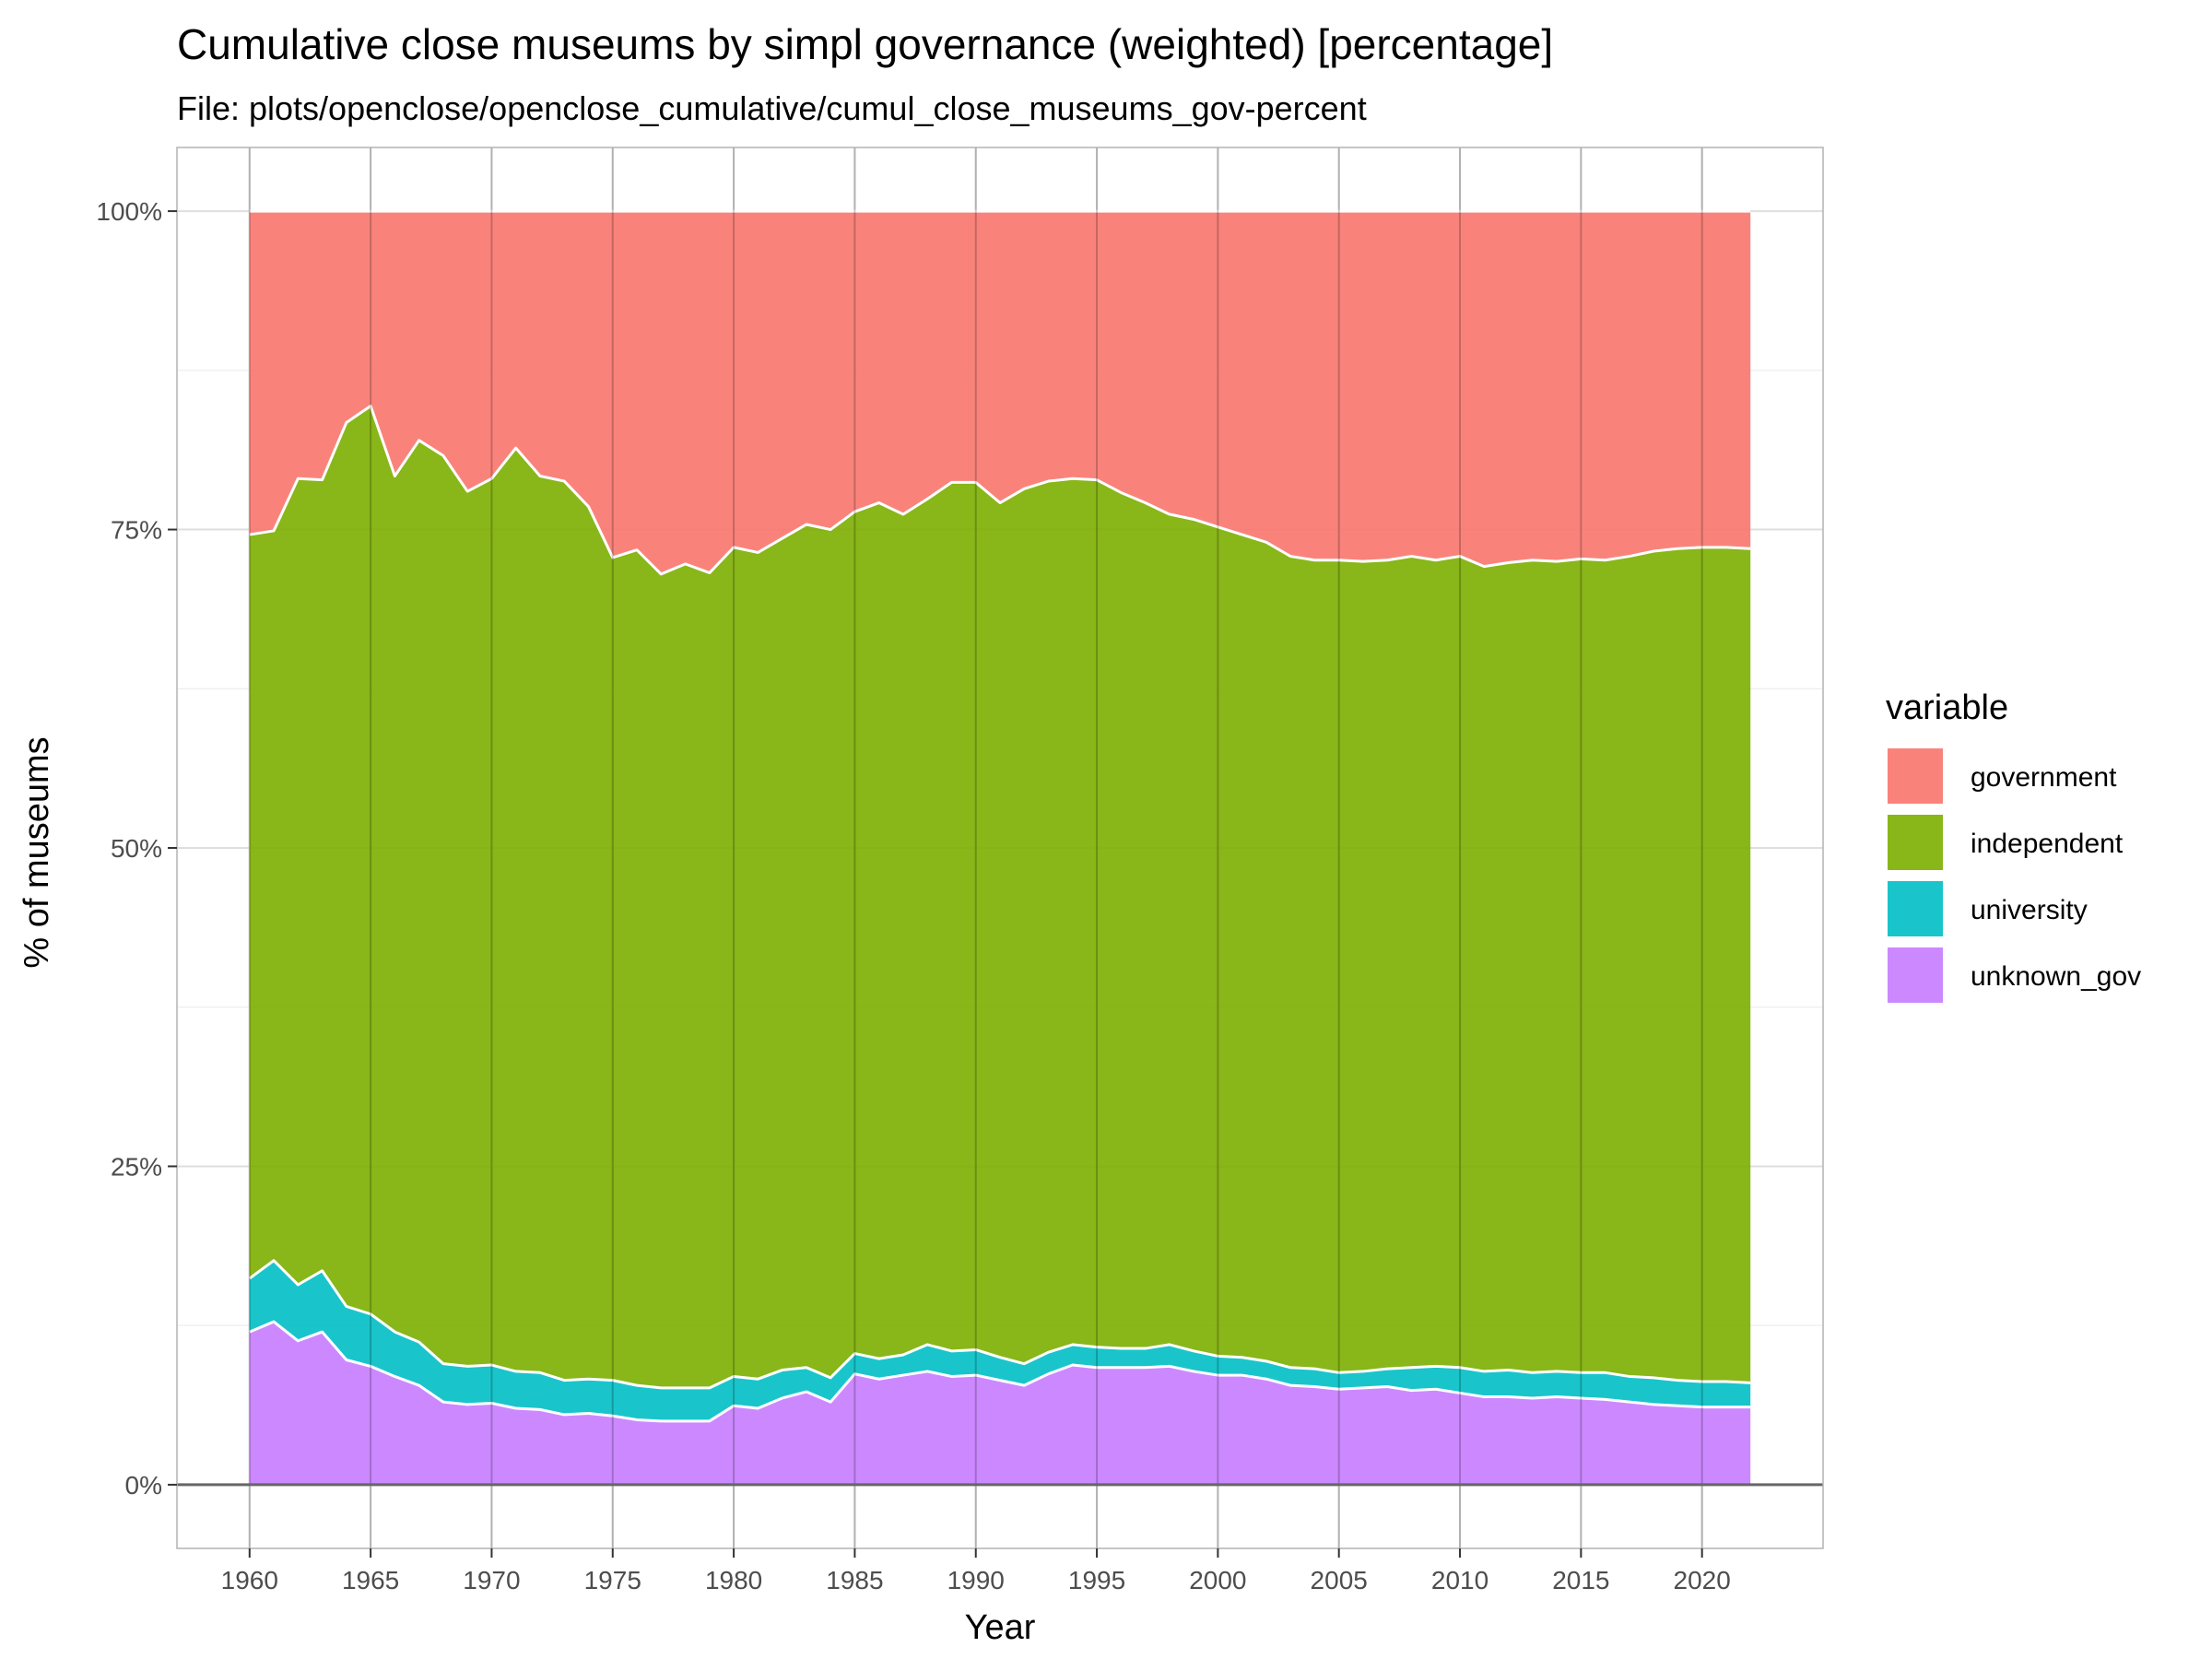  Describe the element at coordinates (976, 1580) in the screenshot. I see `x-tick-label: 1990` at that location.